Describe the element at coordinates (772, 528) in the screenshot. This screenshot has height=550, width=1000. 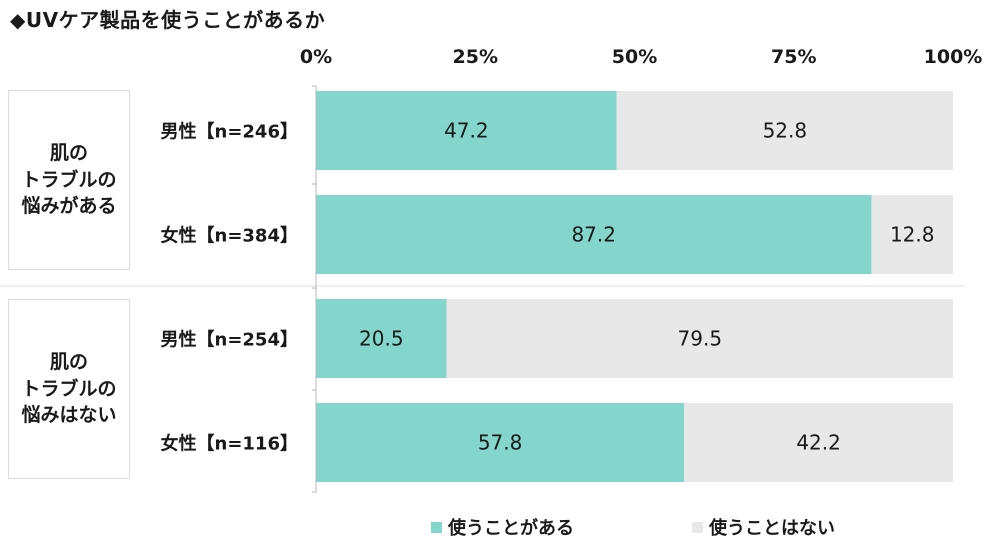
I see `legend-label-nouse: 使うことはない` at that location.